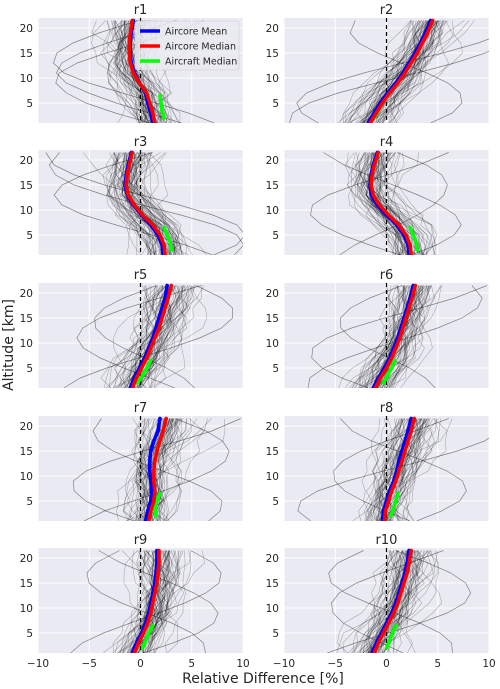 This screenshot has width=500, height=689. I want to click on panel-r6-series-aircore-median, so click(395, 335).